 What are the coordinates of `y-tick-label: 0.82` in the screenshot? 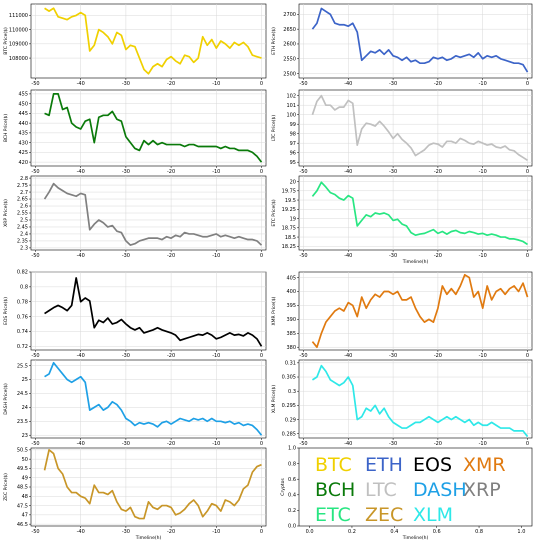 It's located at (22, 273).